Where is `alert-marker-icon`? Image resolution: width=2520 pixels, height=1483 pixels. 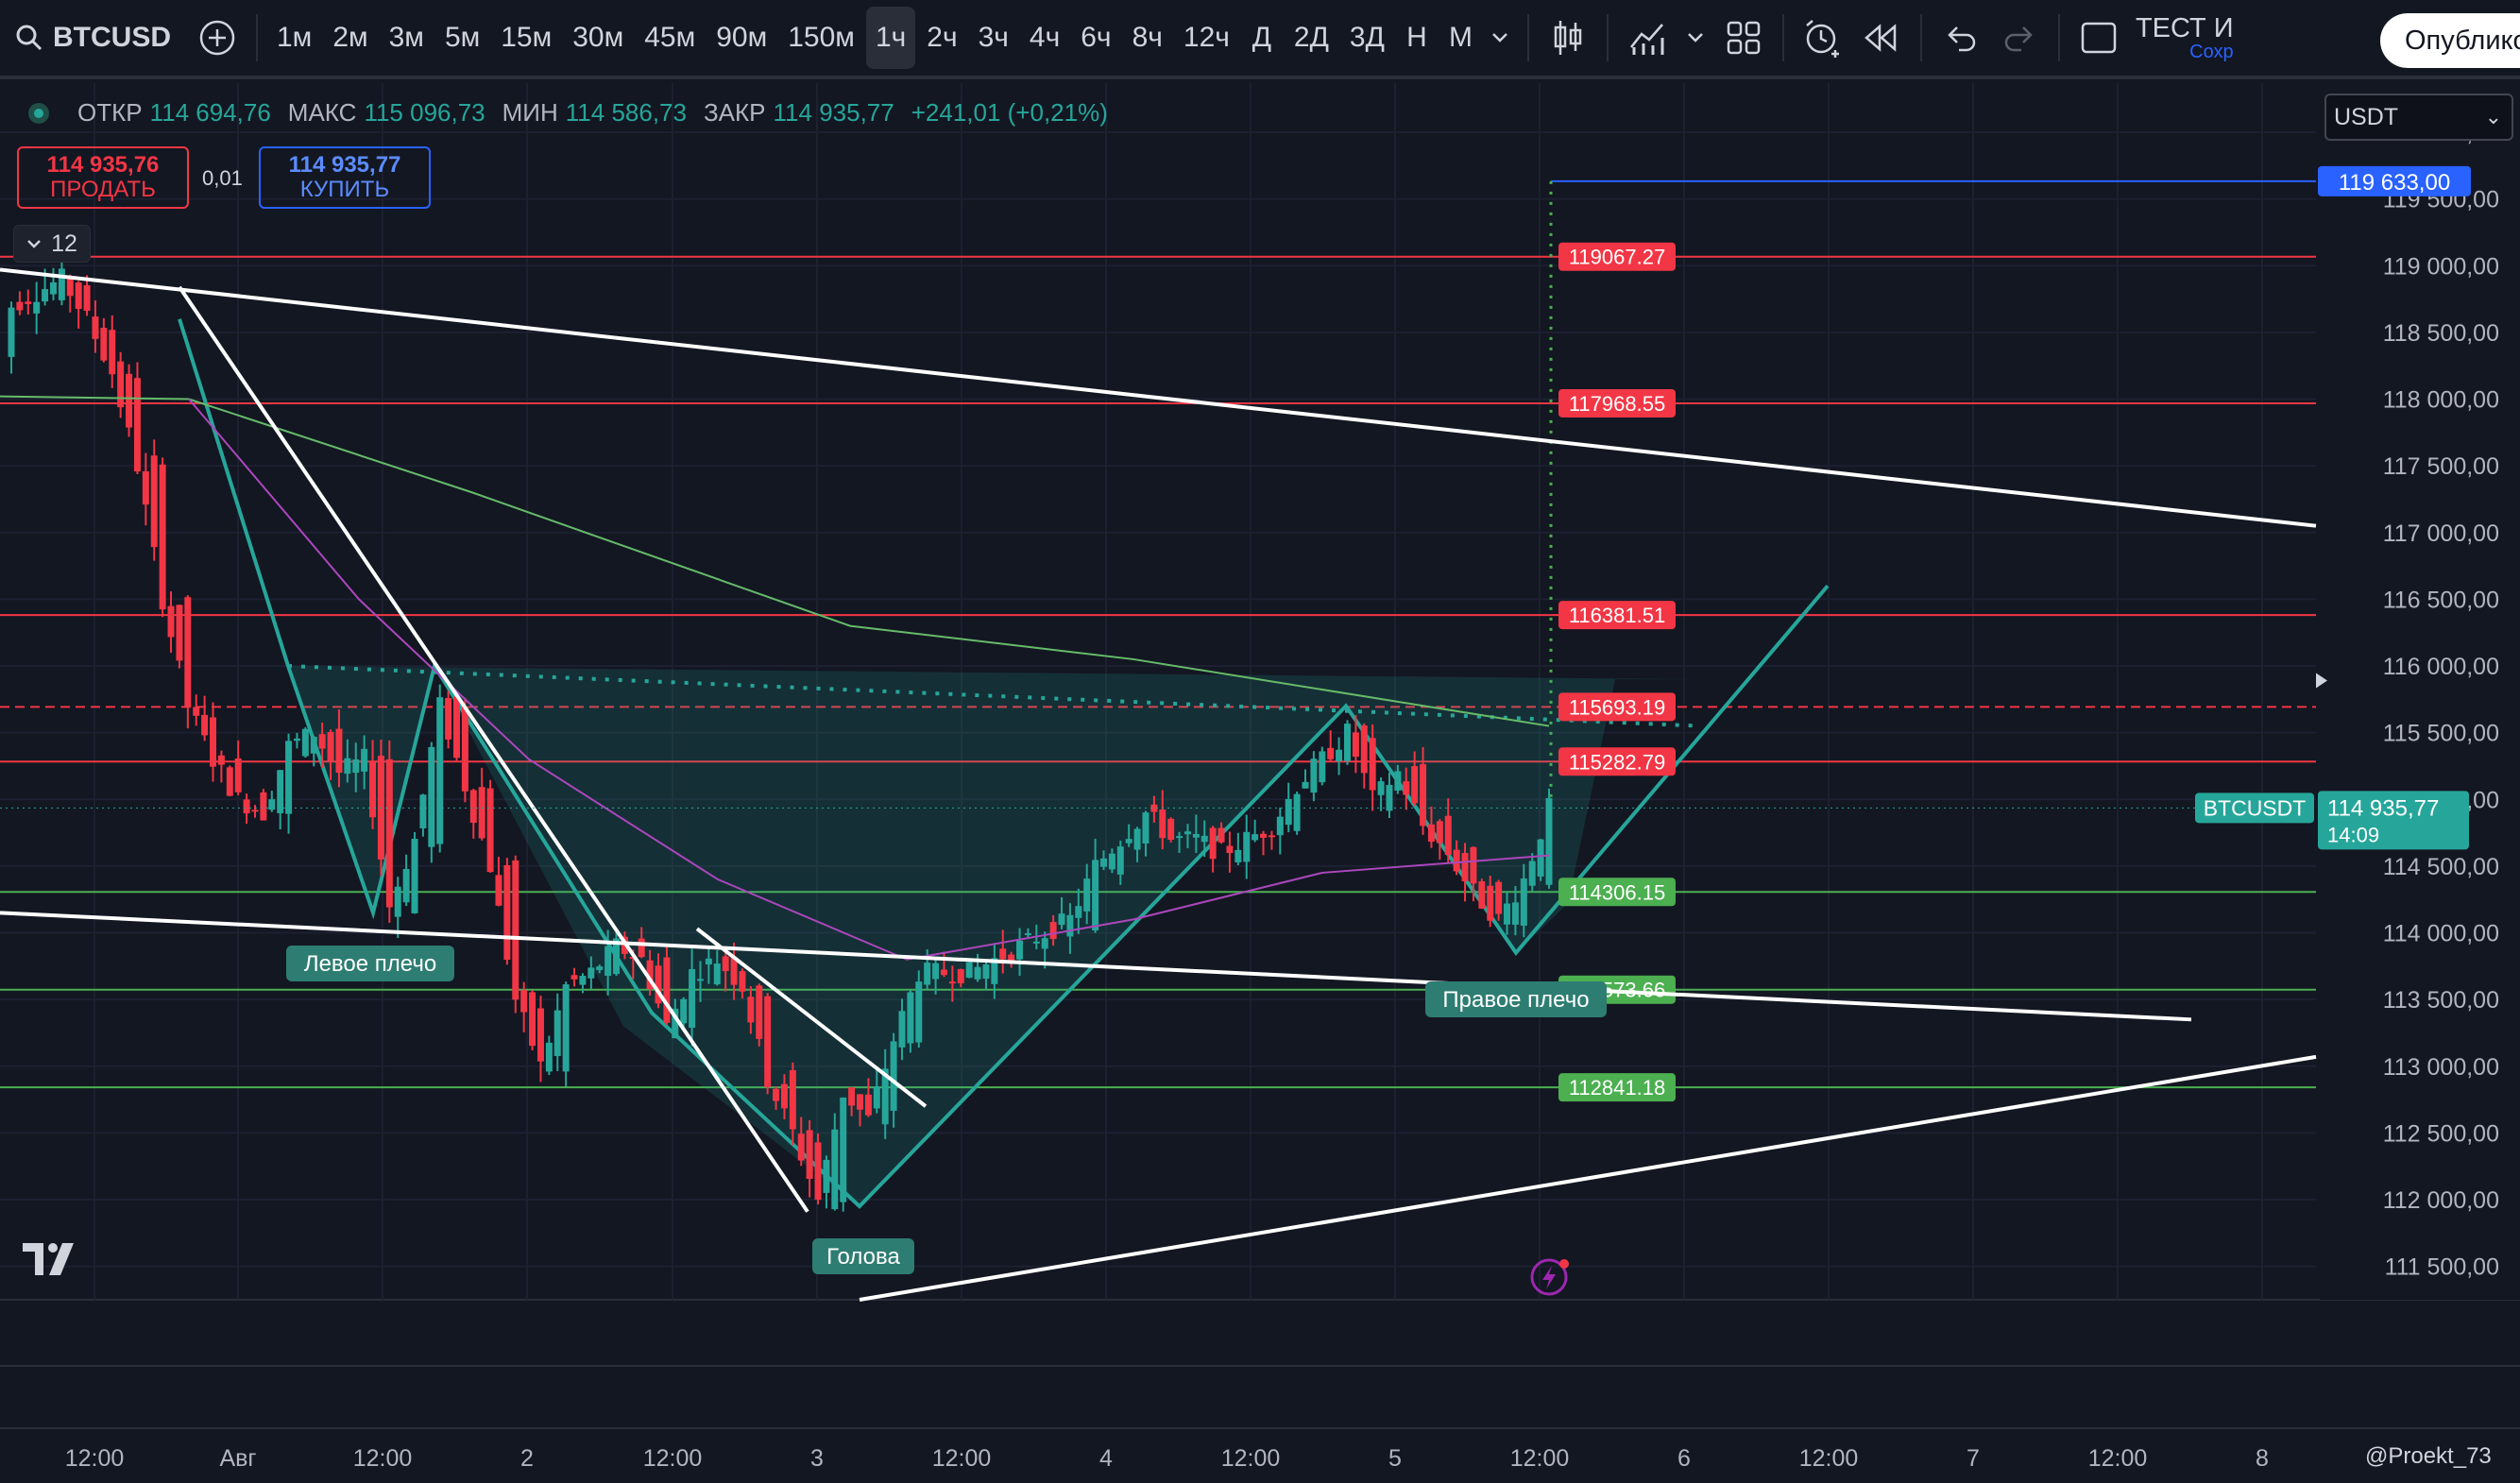
alert-marker-icon is located at coordinates (2321, 681).